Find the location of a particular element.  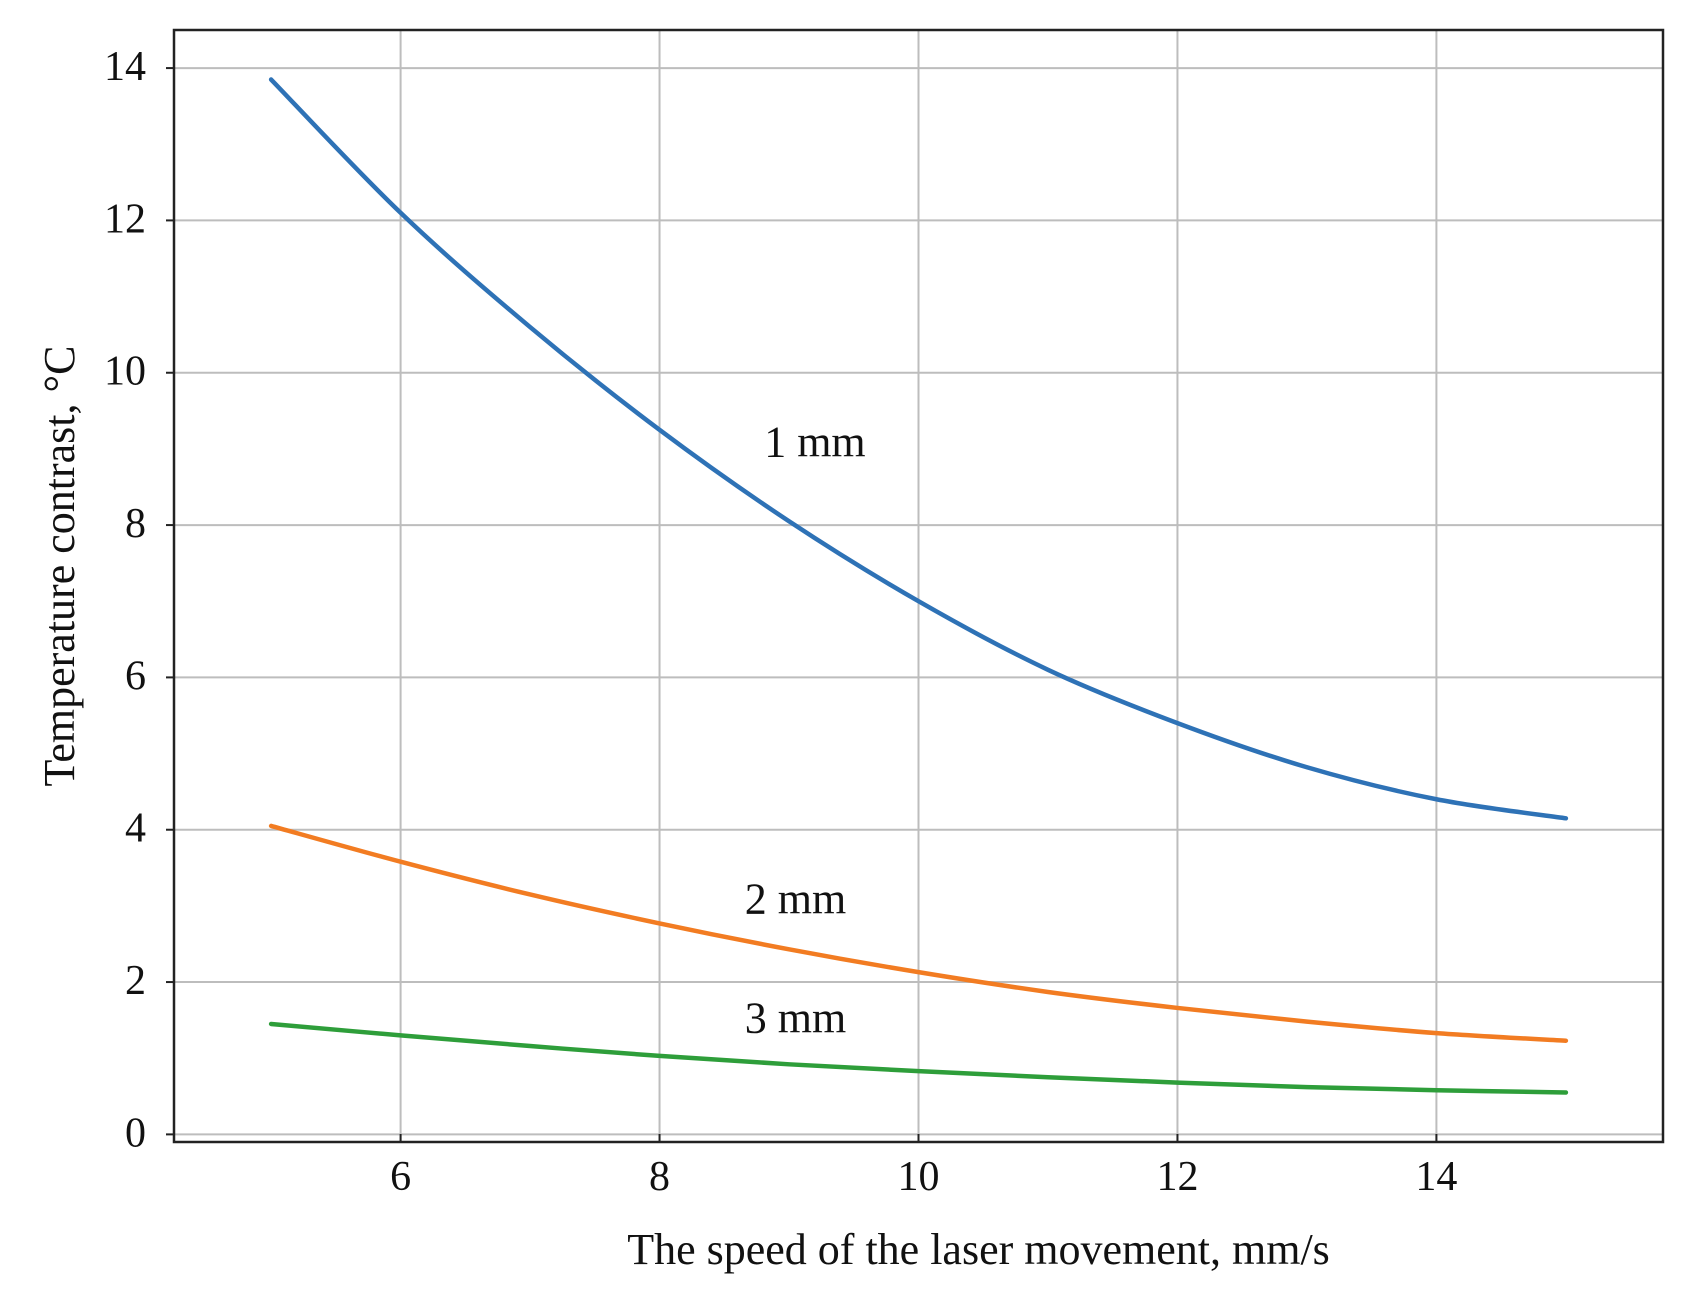

x-tick-label-0: 6 is located at coordinates (400, 1177).